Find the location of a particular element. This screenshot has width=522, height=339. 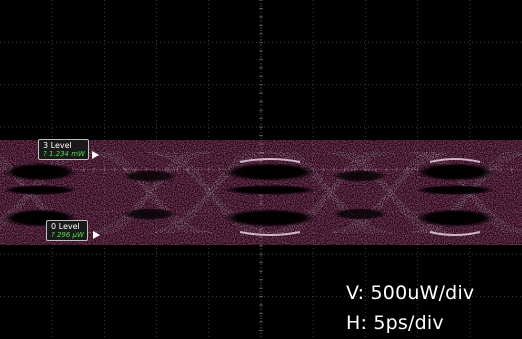

vertical-scale-label: V: 500uW/div is located at coordinates (410, 293).